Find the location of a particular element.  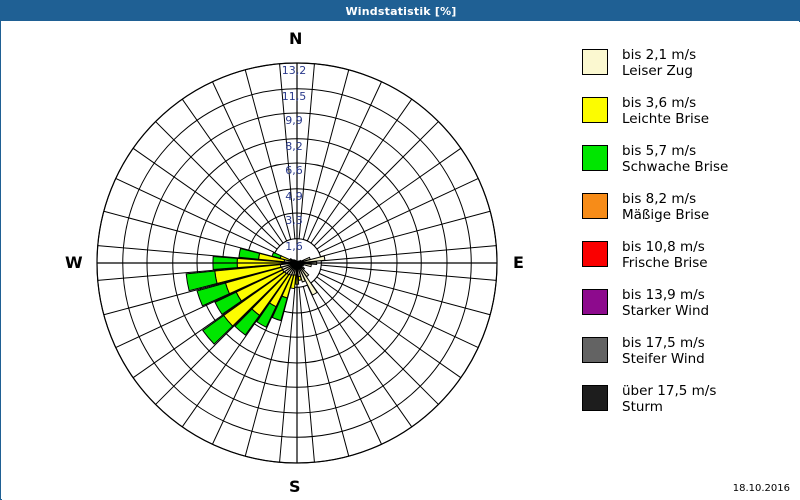

legend-item: bis 13,9 m/s Starker Wind is located at coordinates (689, 308).